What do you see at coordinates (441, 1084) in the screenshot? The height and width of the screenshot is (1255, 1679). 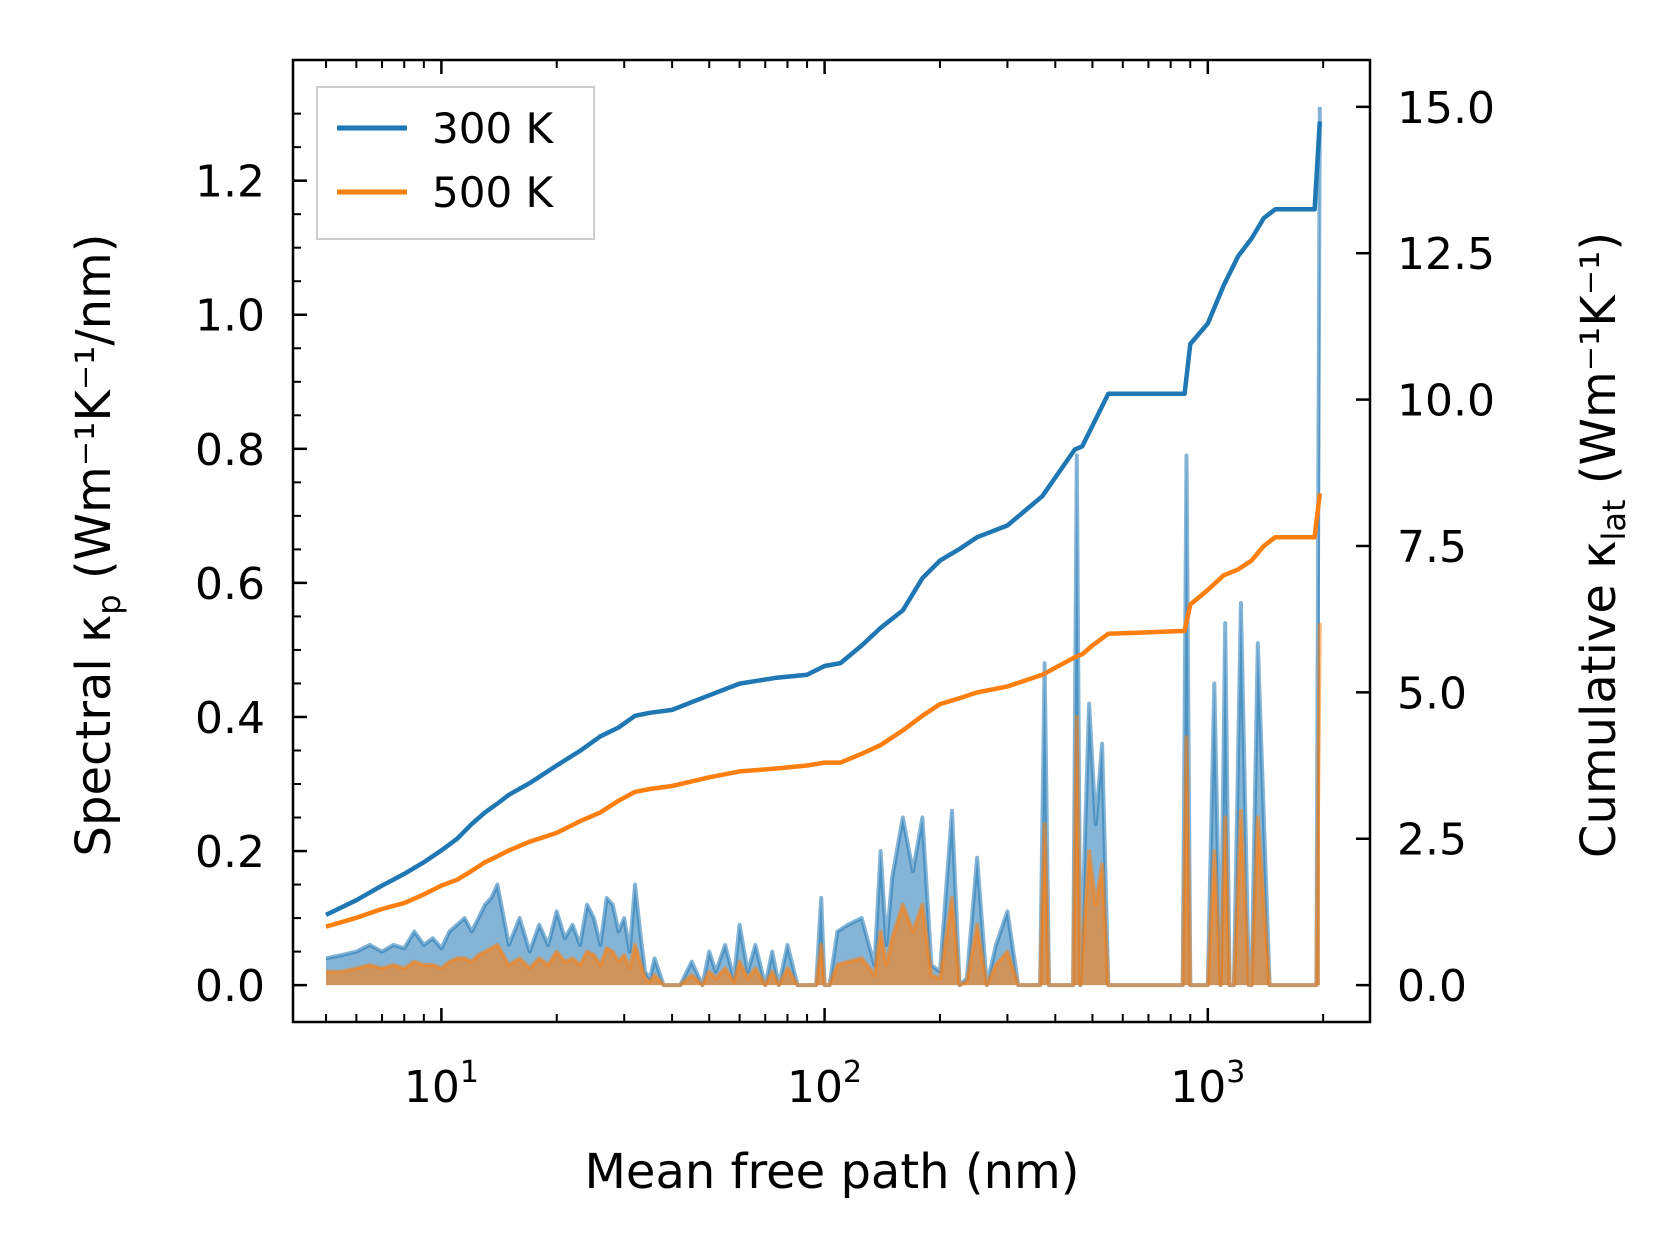 I see `x-tick-label: 101` at bounding box center [441, 1084].